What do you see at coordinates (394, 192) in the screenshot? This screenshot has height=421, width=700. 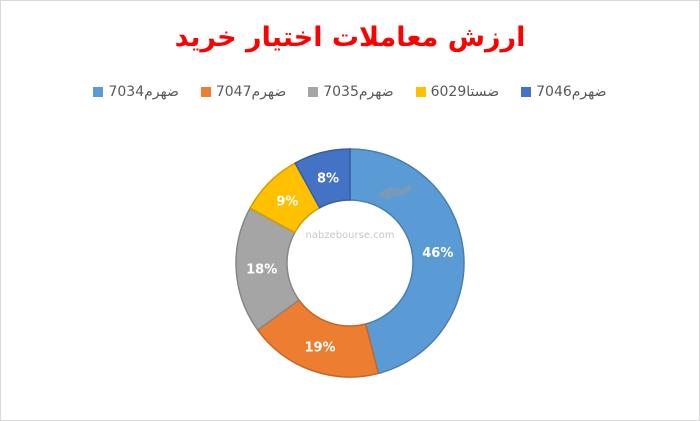 I see `bull-logo-icon` at bounding box center [394, 192].